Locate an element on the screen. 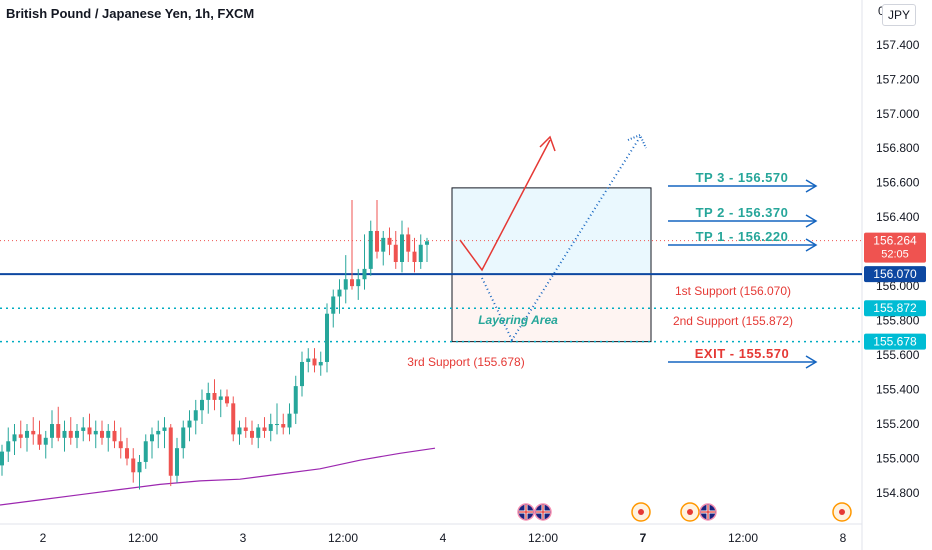 The width and height of the screenshot is (932, 550). y-tick-label: 155.800 is located at coordinates (898, 321).